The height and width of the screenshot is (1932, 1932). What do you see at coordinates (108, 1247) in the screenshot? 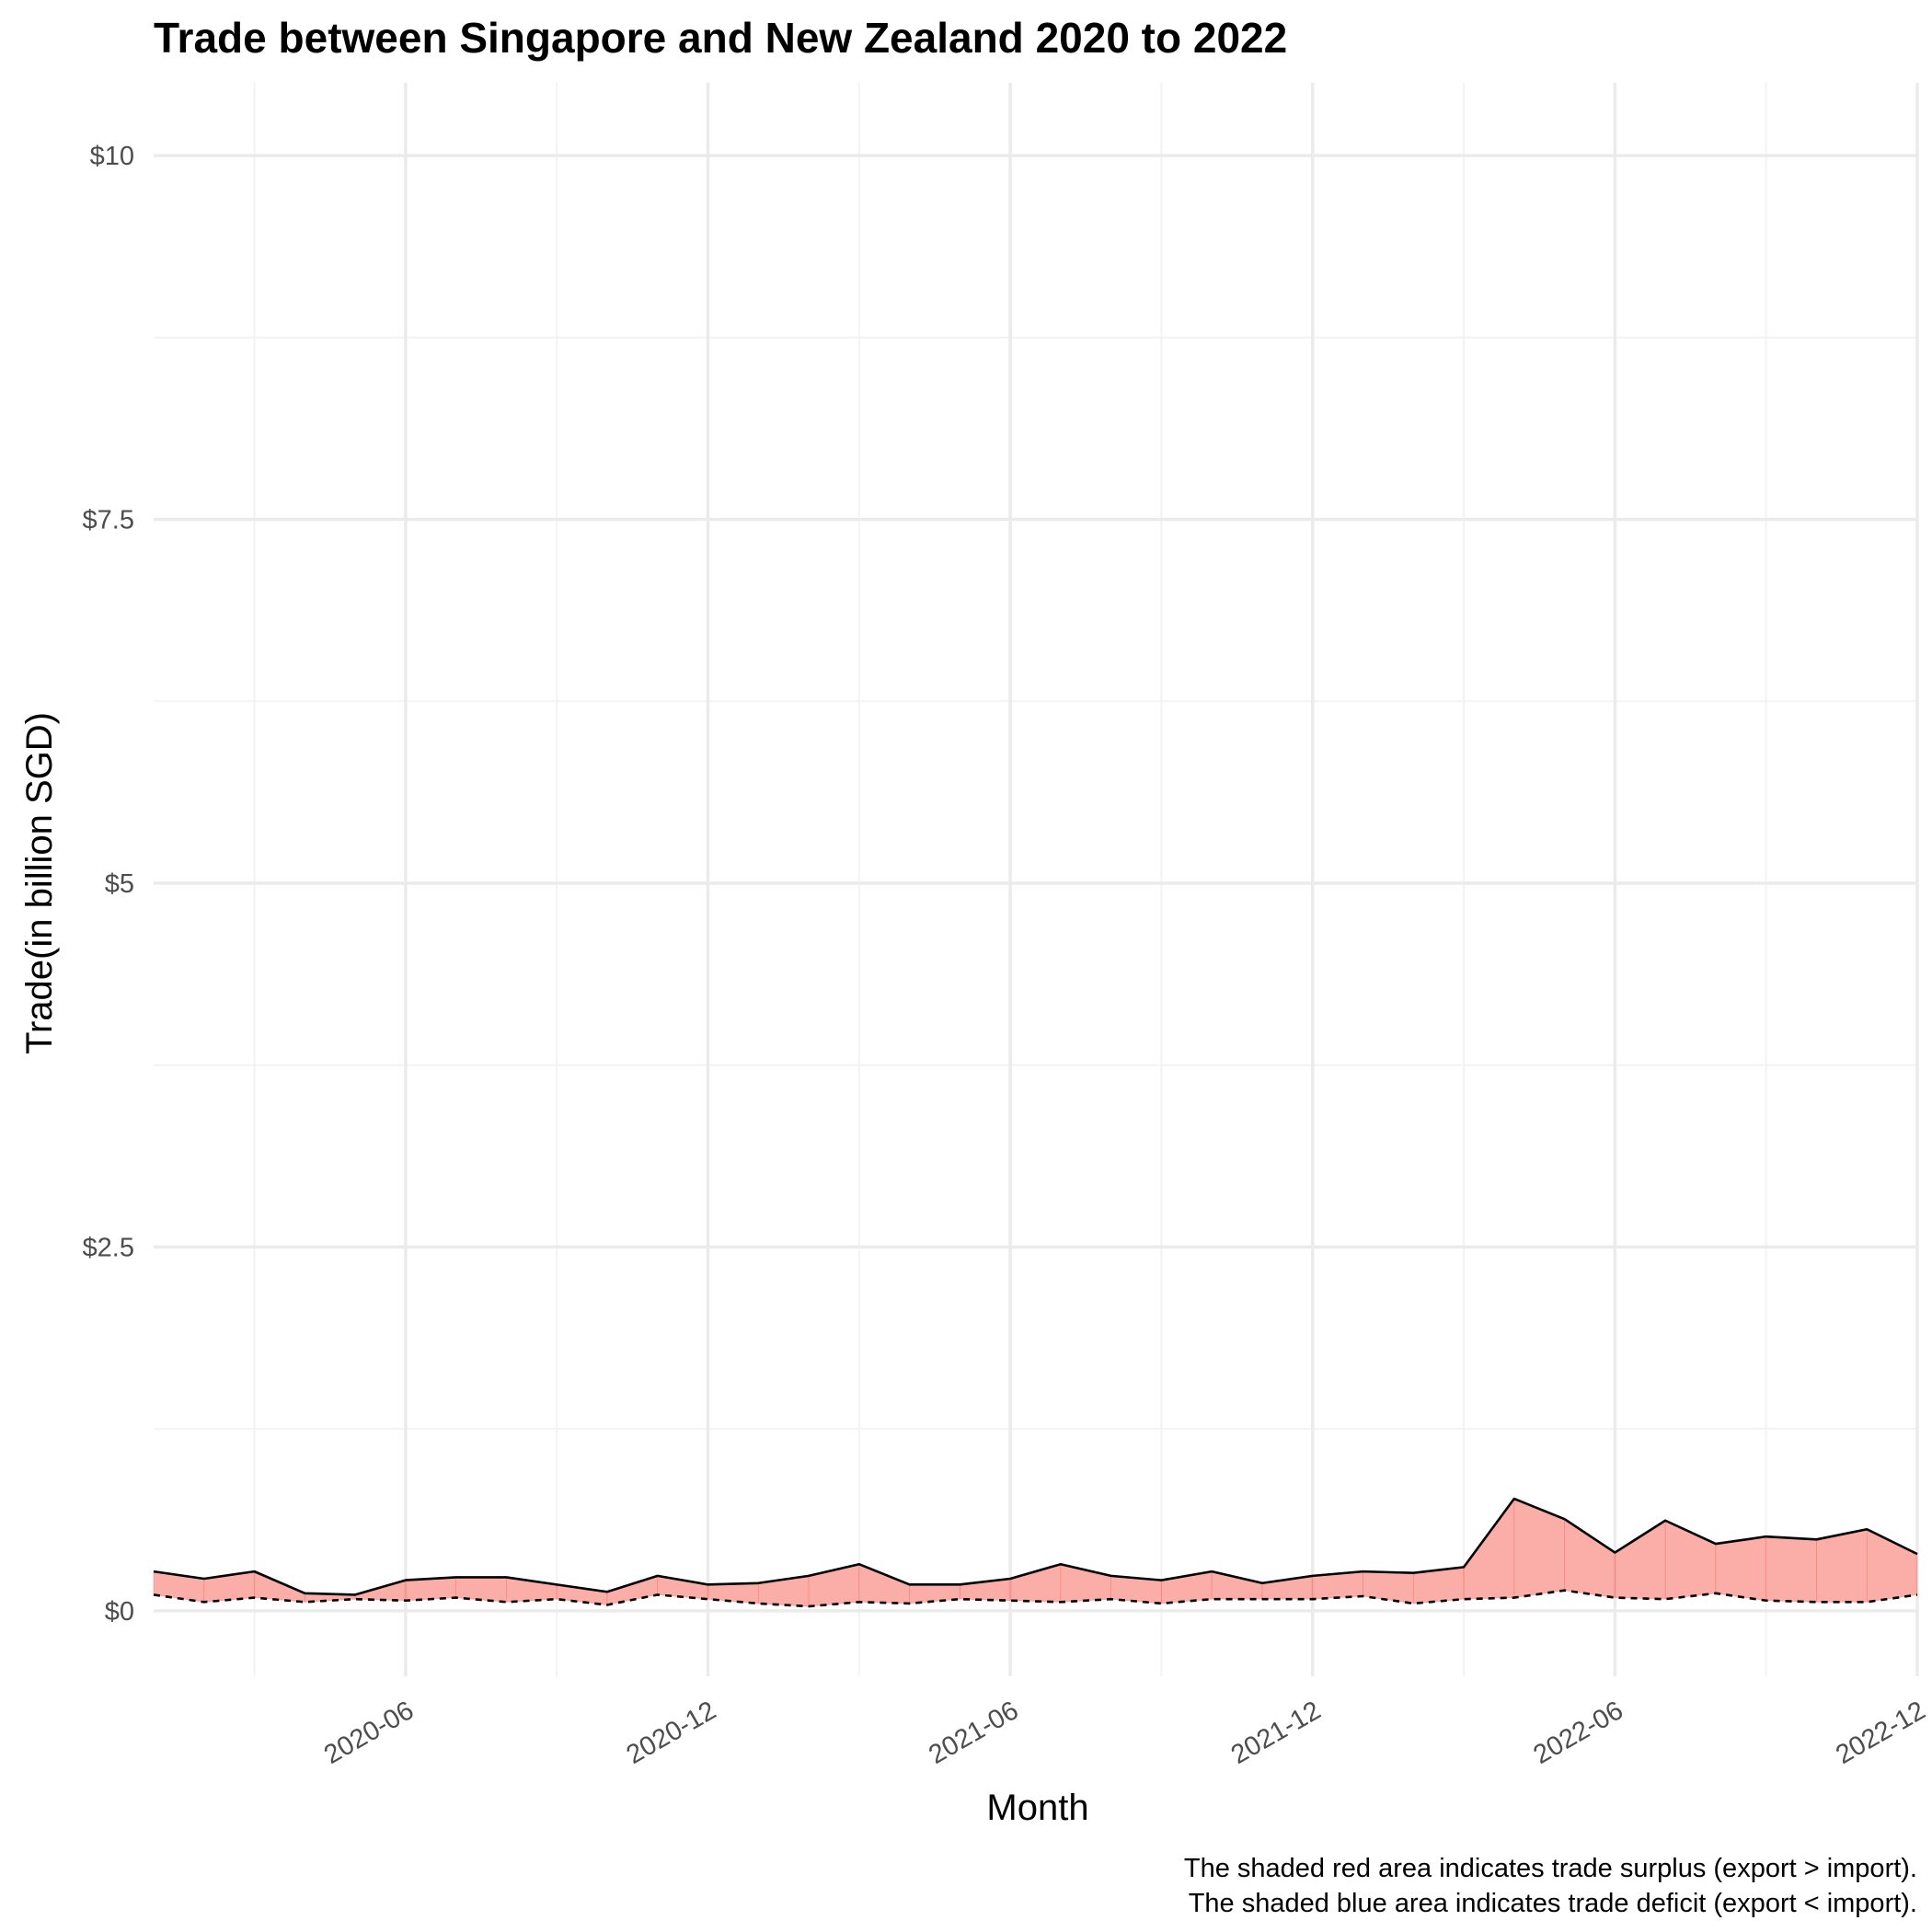
I see `y-tick-label: $2.5` at bounding box center [108, 1247].